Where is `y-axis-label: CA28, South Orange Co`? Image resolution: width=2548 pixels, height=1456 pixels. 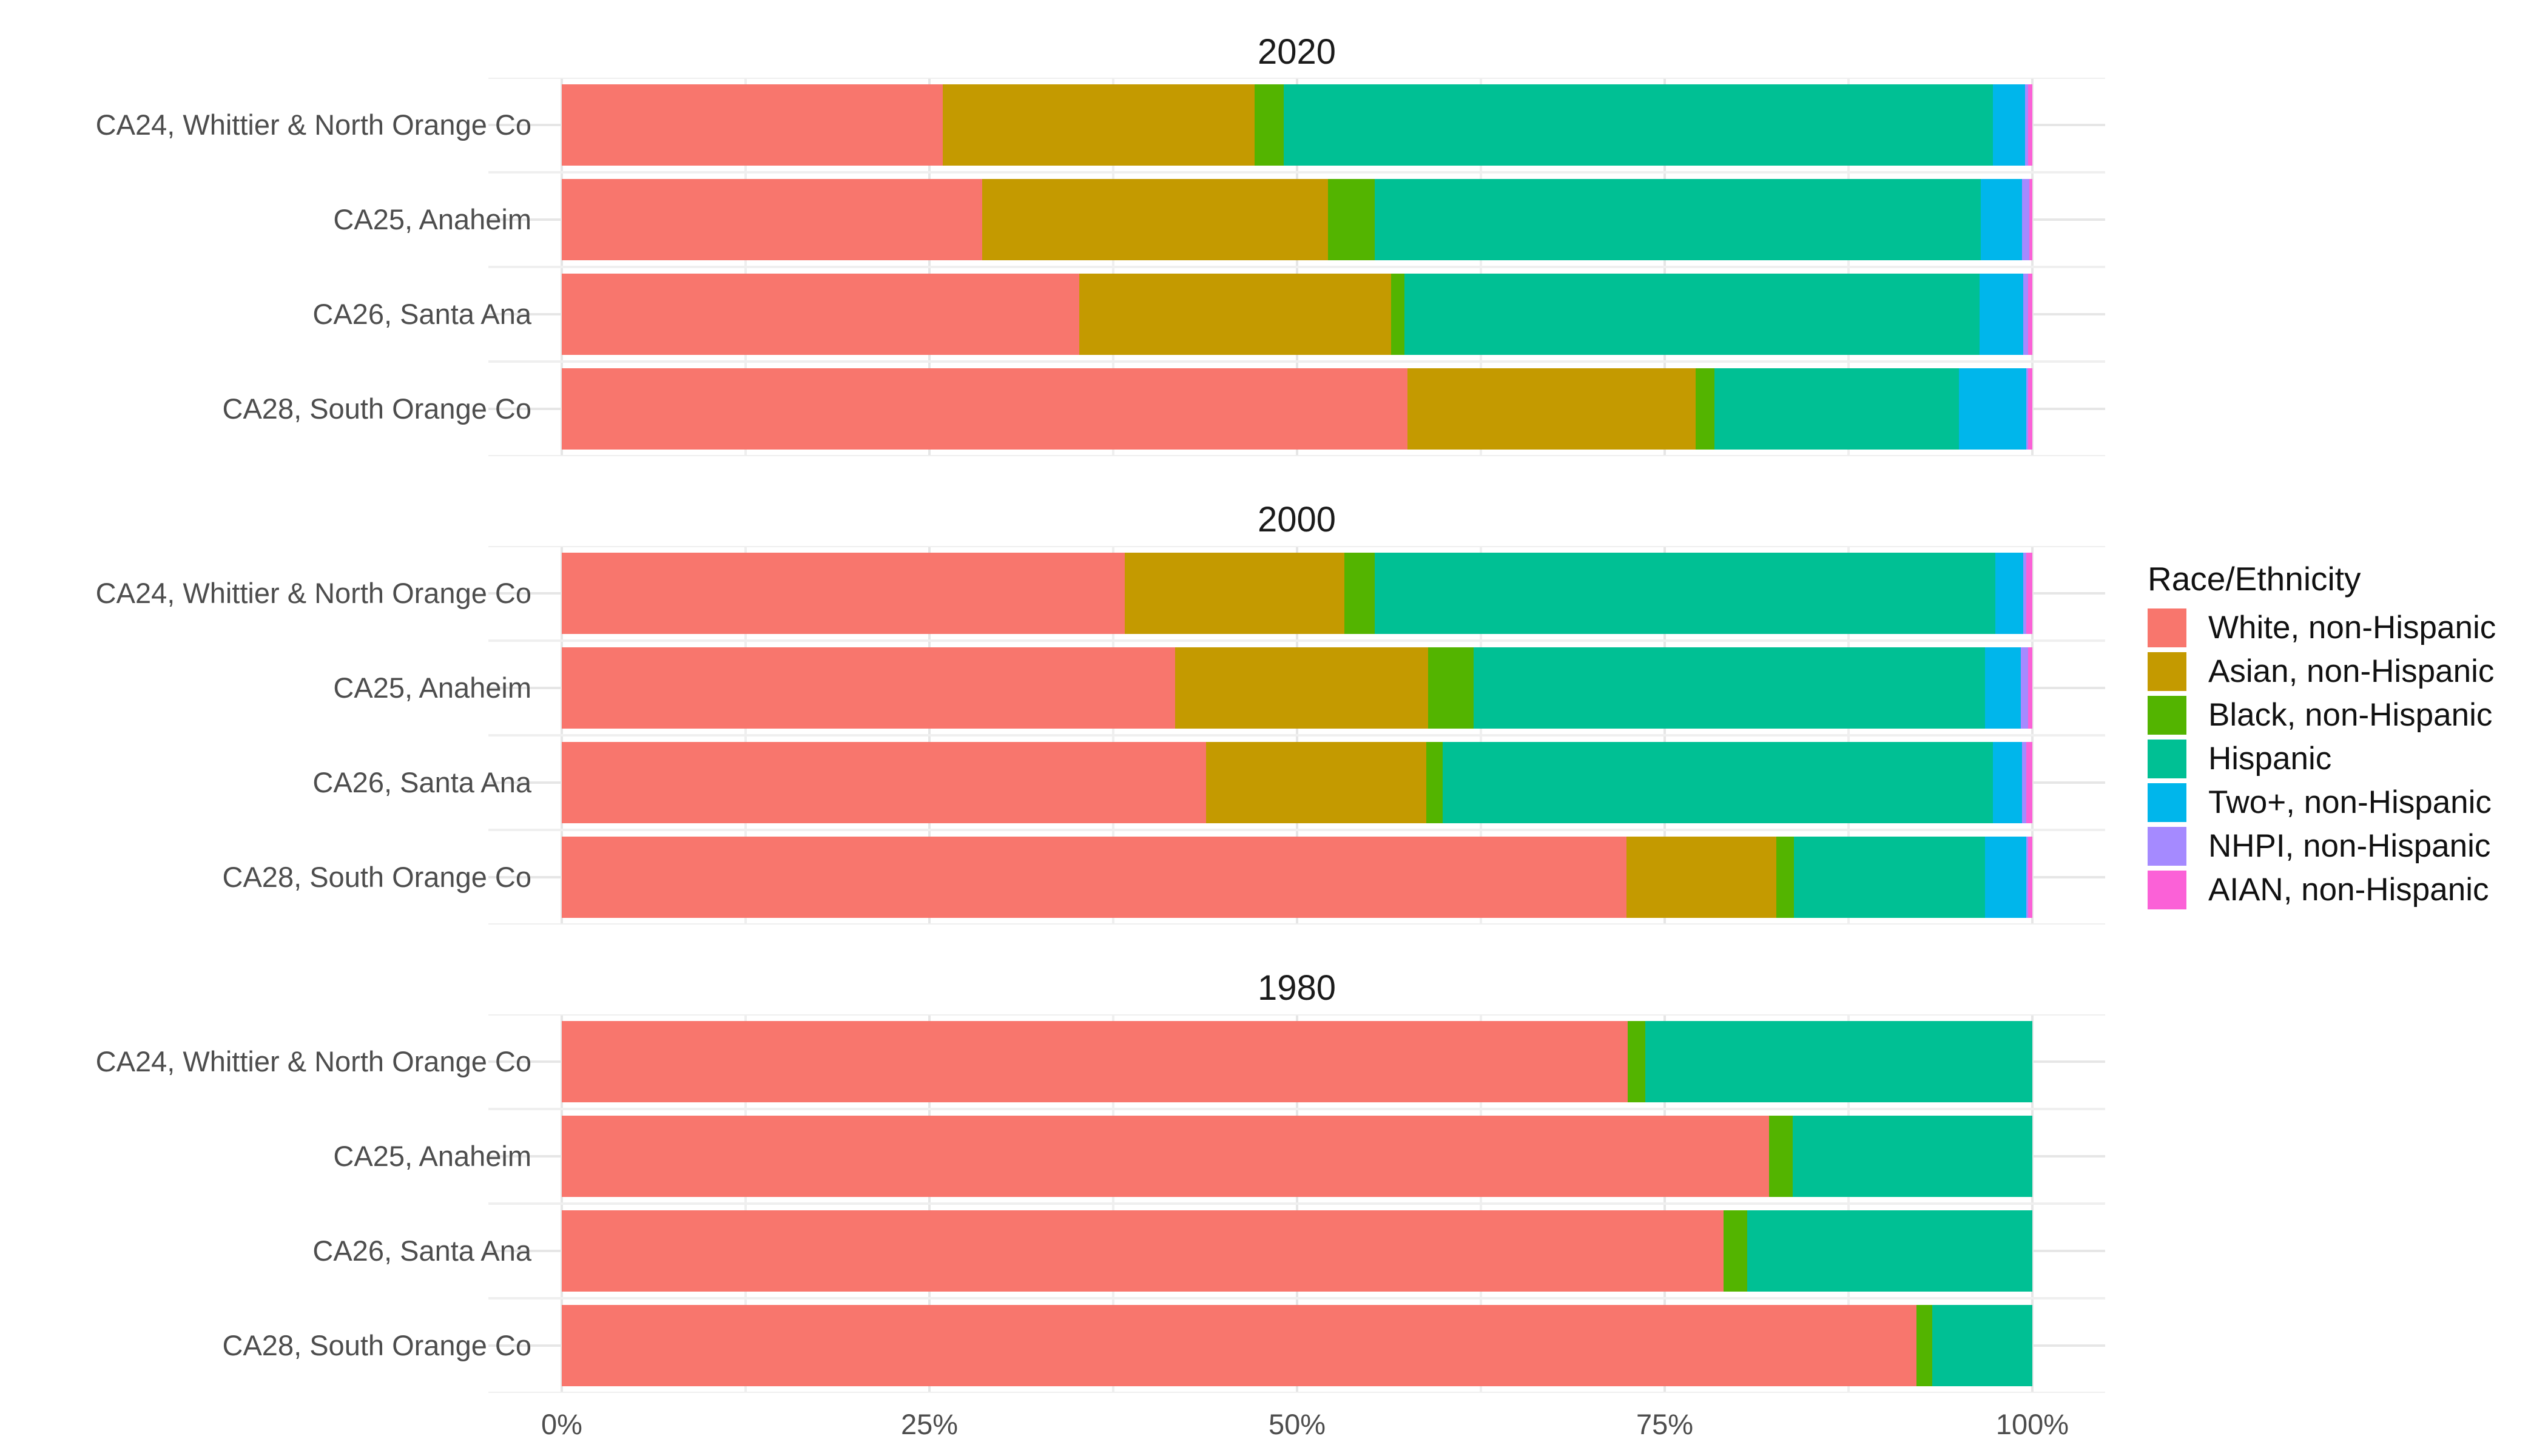
y-axis-label: CA28, South Orange Co is located at coordinates (376, 1345).